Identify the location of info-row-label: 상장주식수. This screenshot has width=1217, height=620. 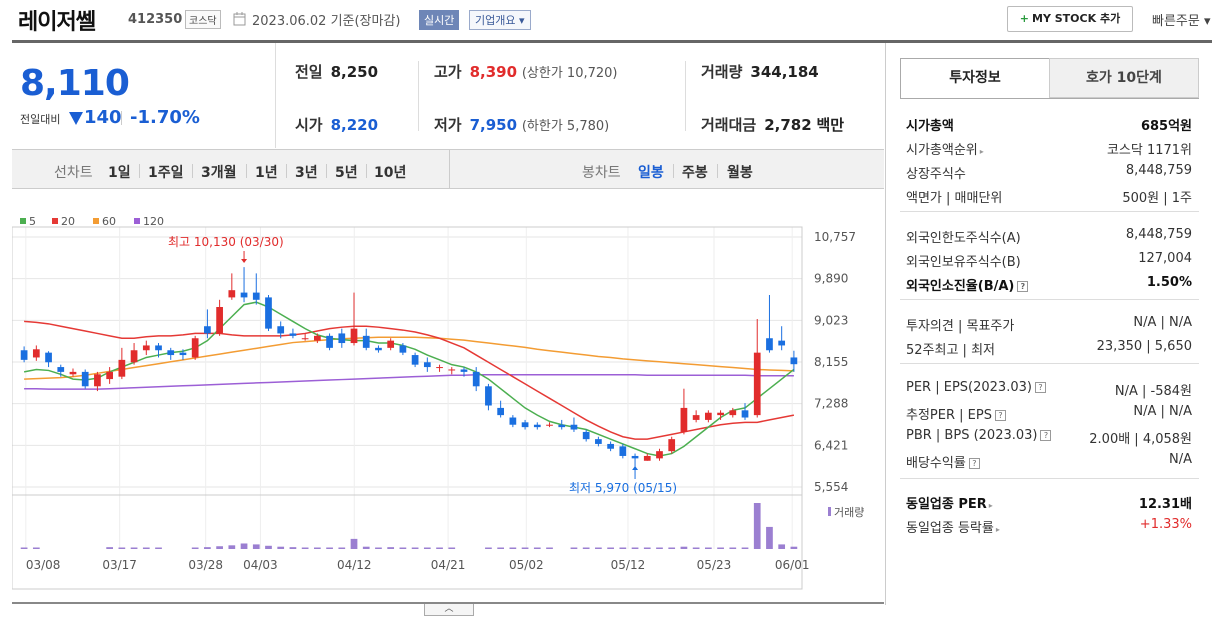
(936, 174).